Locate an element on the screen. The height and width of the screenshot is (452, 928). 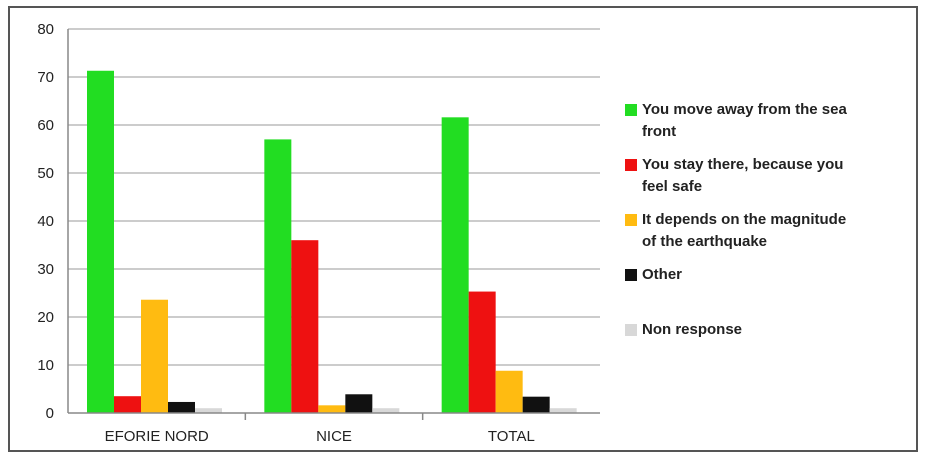
x-category-label: EFORIE NORD is located at coordinates (157, 436).